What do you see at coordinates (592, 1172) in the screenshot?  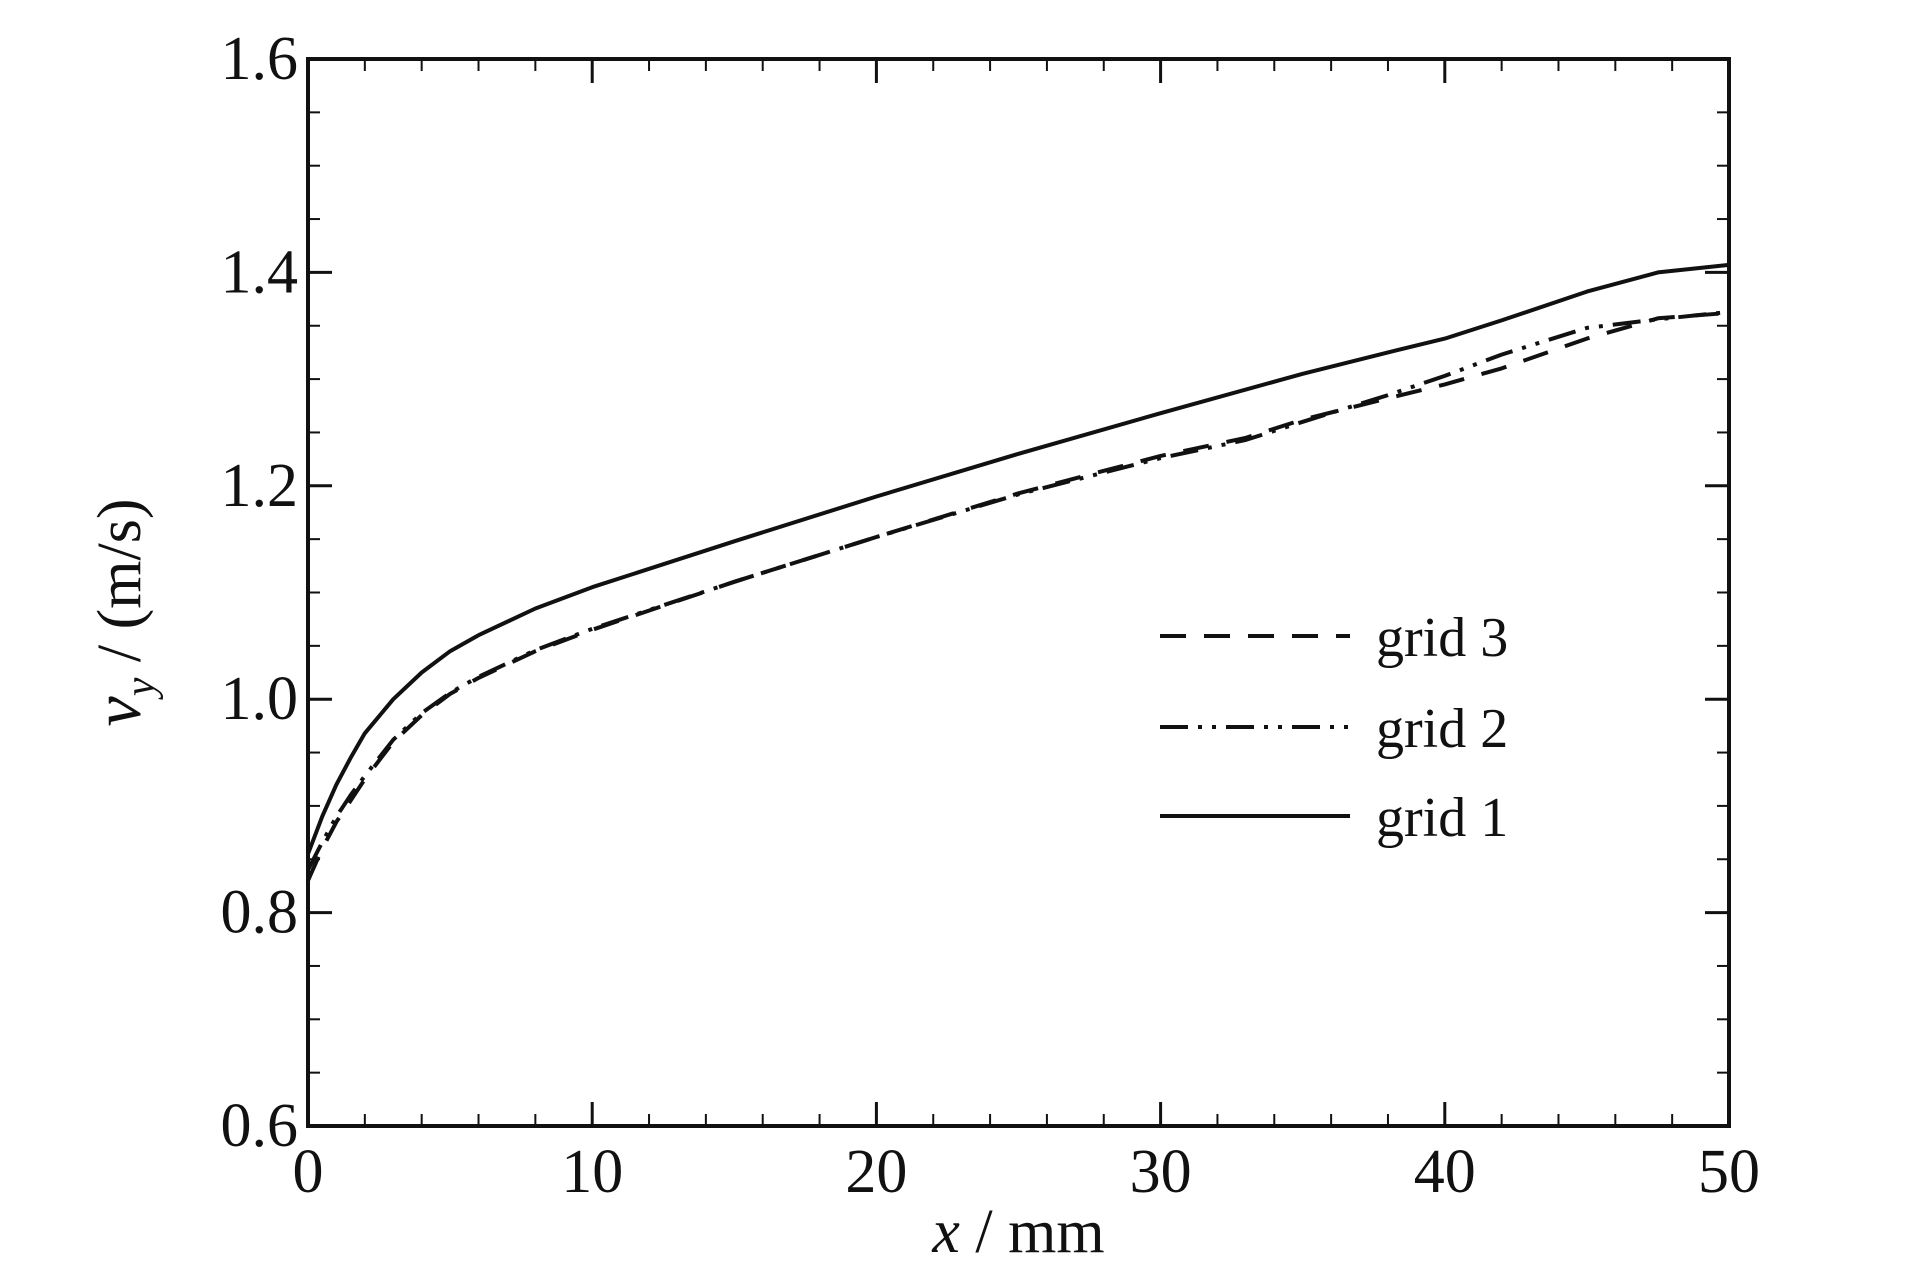 I see `x-tick-label: 10` at bounding box center [592, 1172].